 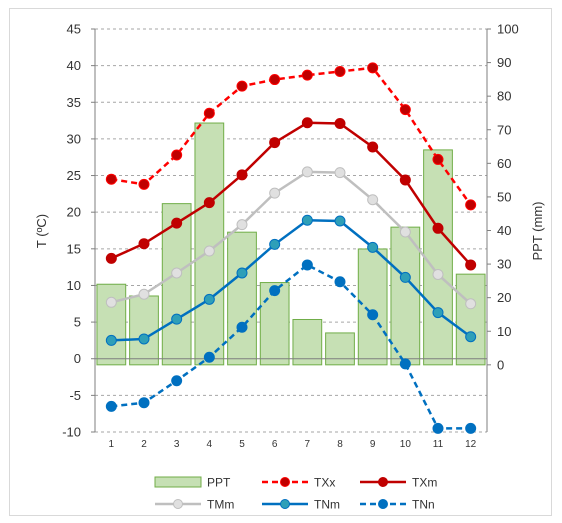 I want to click on left-tick-label: 45, so click(x=74, y=29).